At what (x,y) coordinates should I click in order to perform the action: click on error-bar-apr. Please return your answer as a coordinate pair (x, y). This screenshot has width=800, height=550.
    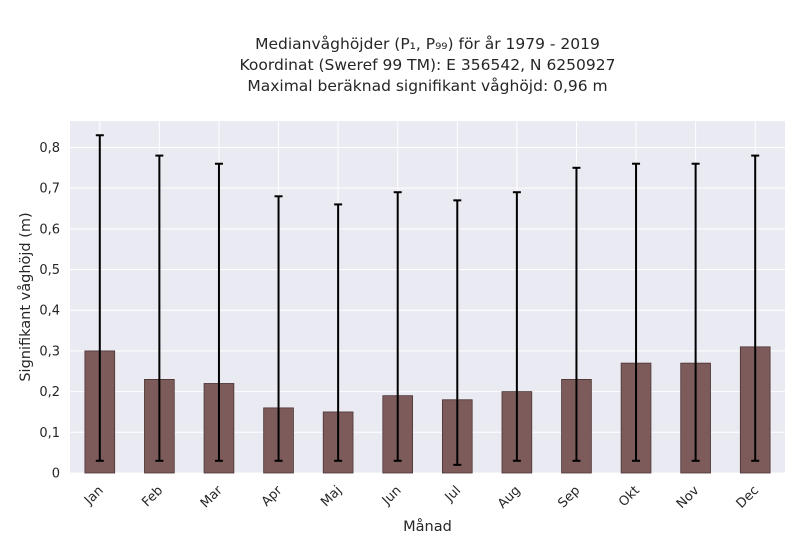
    Looking at the image, I should click on (278, 328).